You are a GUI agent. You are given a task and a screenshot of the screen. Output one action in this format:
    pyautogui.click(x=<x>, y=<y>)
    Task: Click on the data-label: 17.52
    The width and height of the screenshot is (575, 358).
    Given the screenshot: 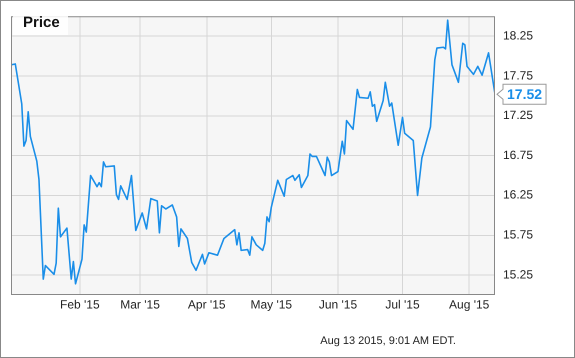 What is the action you would take?
    pyautogui.click(x=524, y=94)
    